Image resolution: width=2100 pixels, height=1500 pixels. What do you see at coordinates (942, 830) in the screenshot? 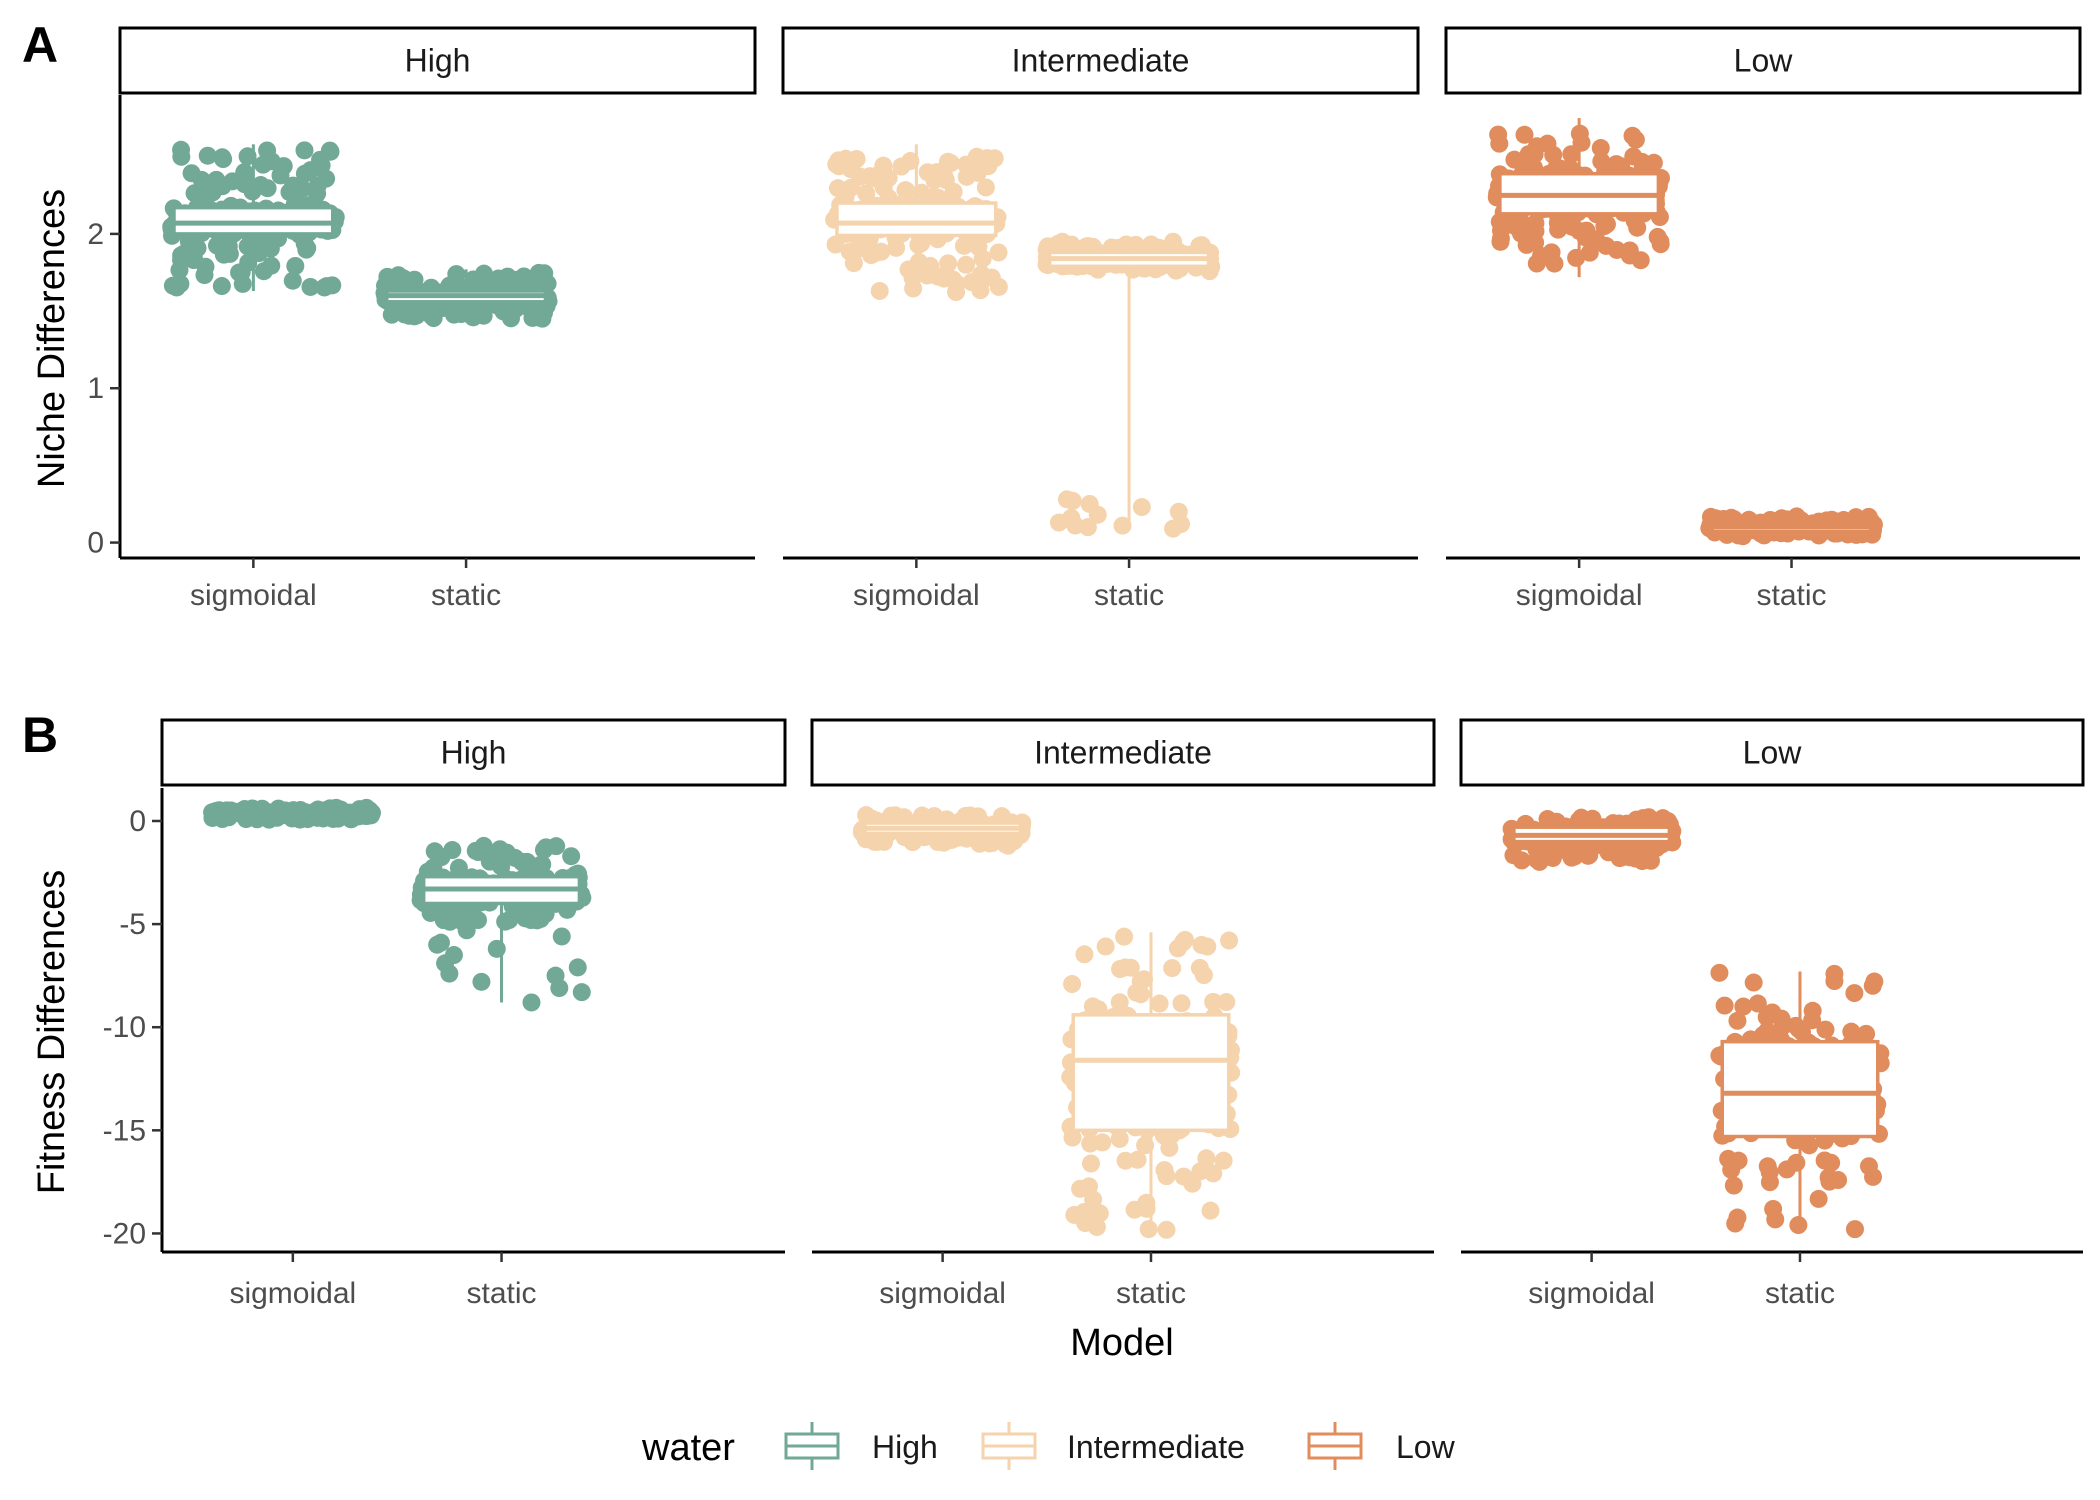
I see `panel-b-group-intermediate-sigmoidal` at bounding box center [942, 830].